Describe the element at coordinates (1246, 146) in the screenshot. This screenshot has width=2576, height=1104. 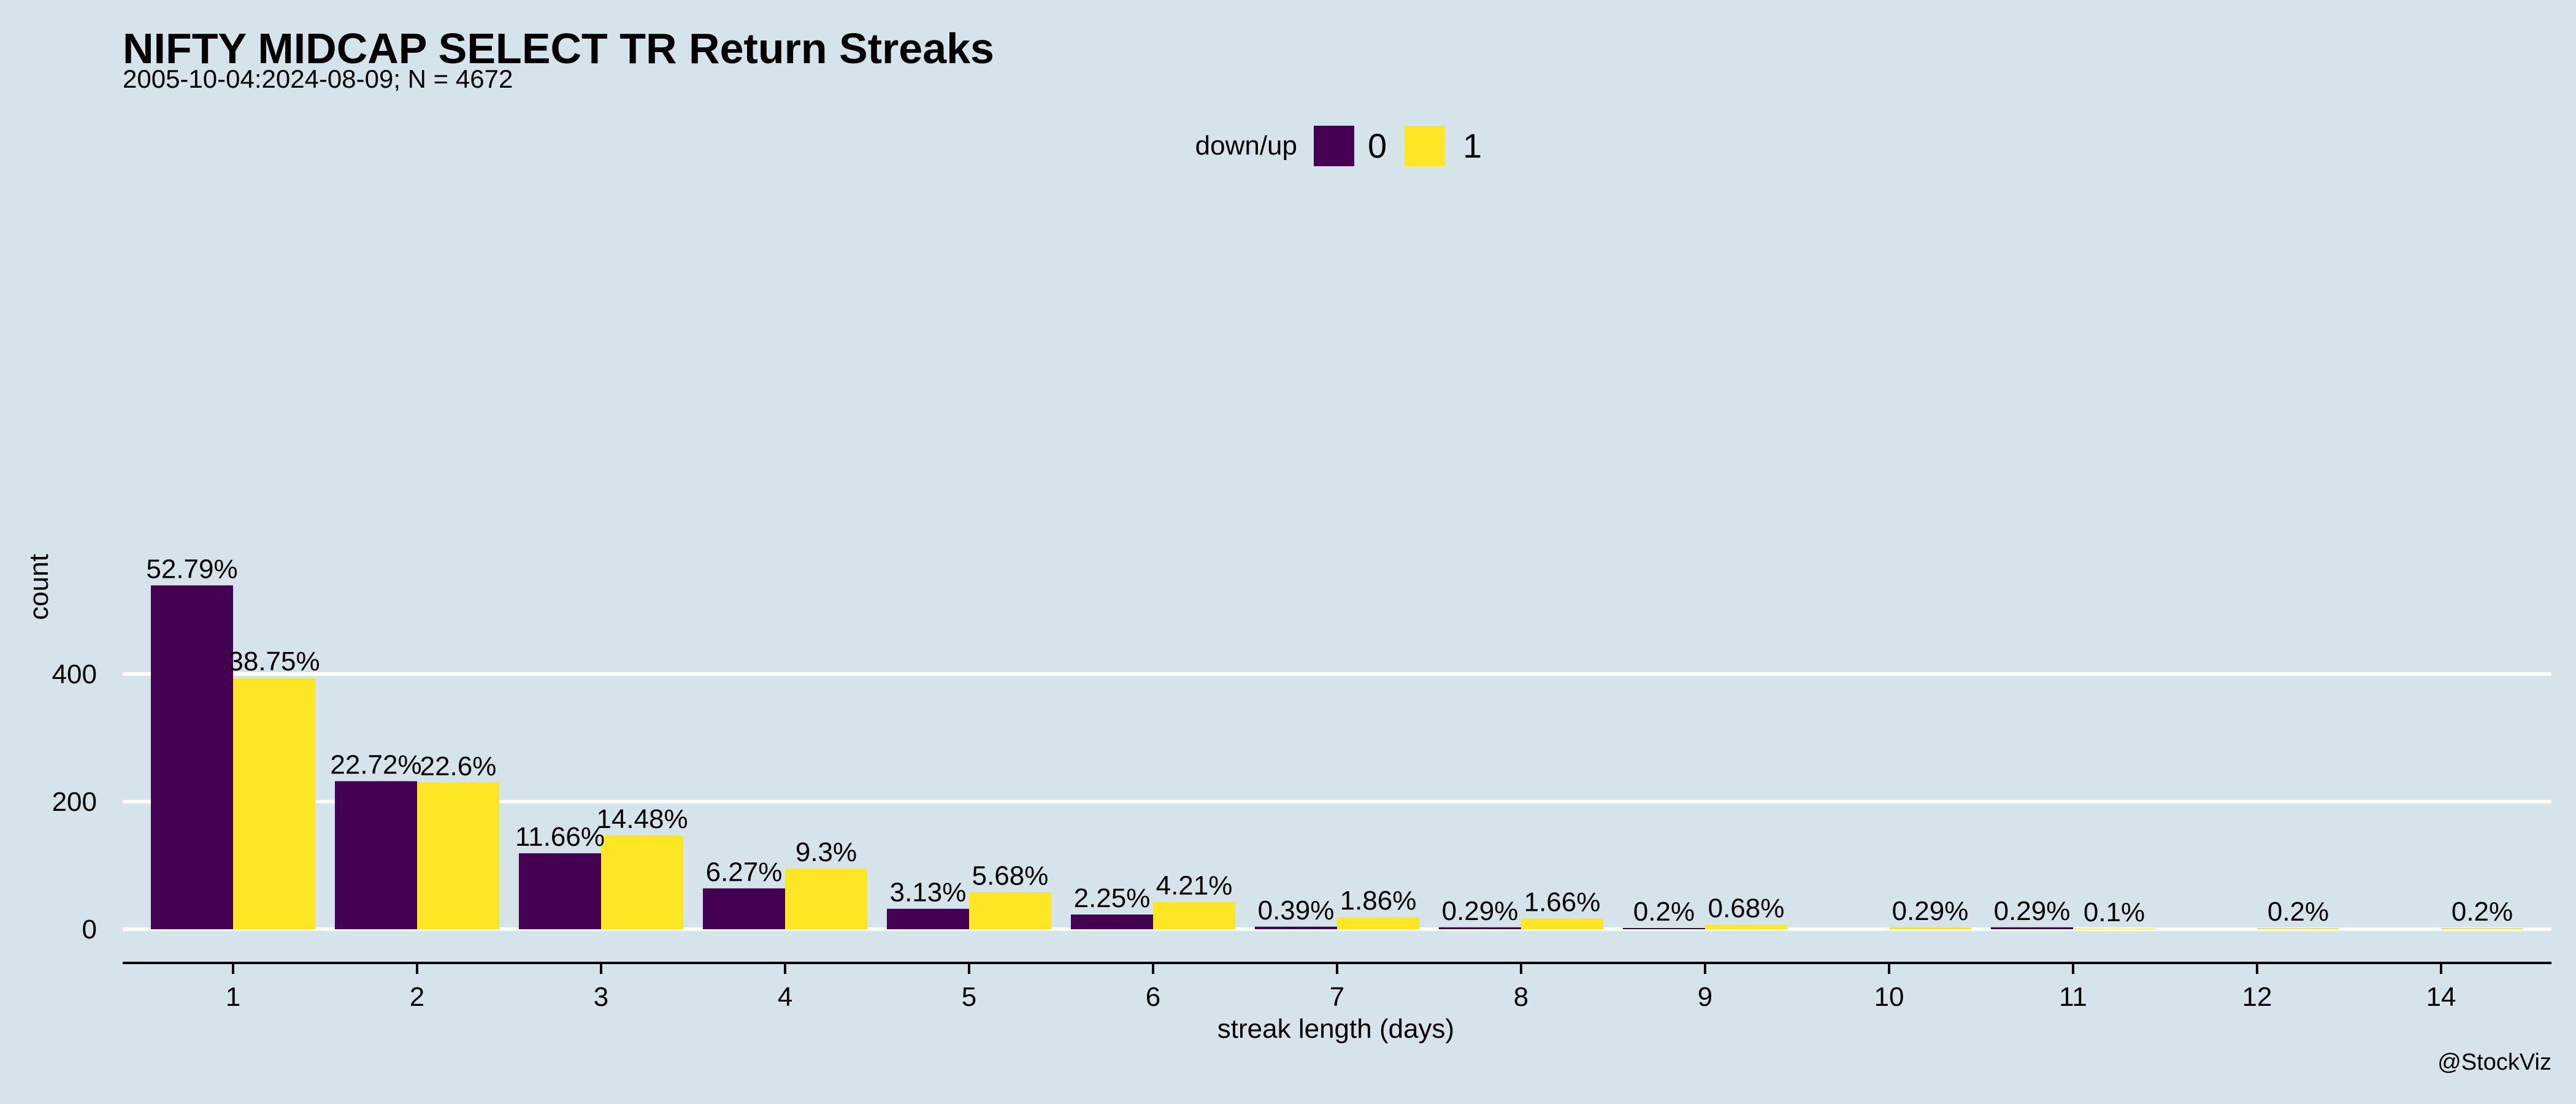
I see `legend-title: down/up` at that location.